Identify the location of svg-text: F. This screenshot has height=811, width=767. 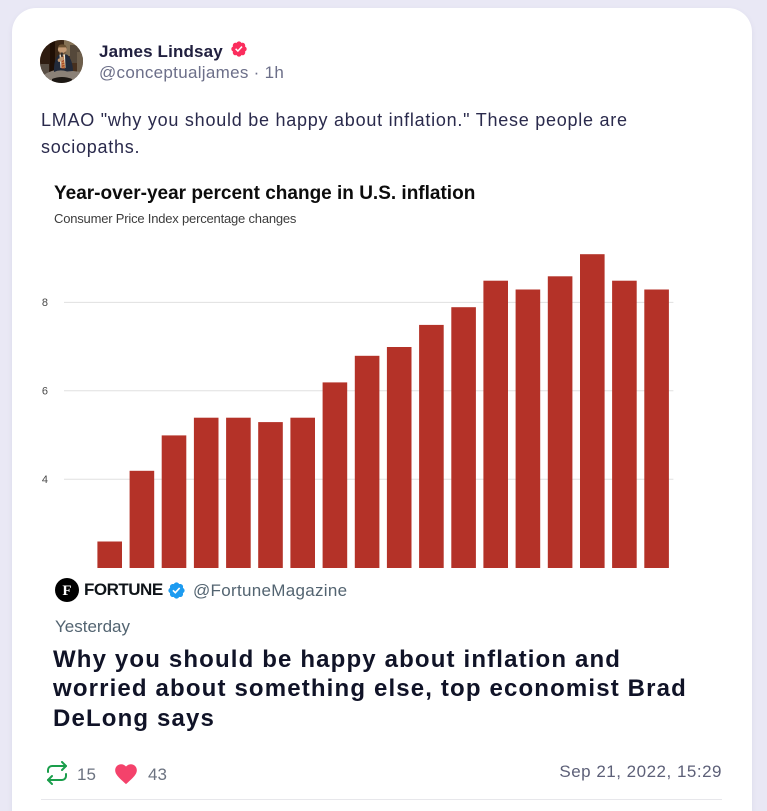
(66, 591).